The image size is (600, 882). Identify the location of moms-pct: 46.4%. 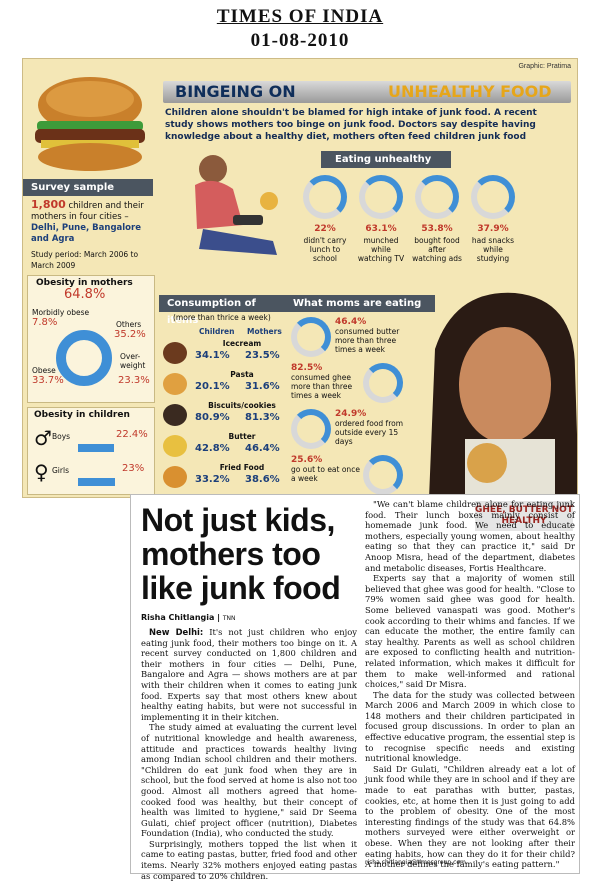
(351, 322).